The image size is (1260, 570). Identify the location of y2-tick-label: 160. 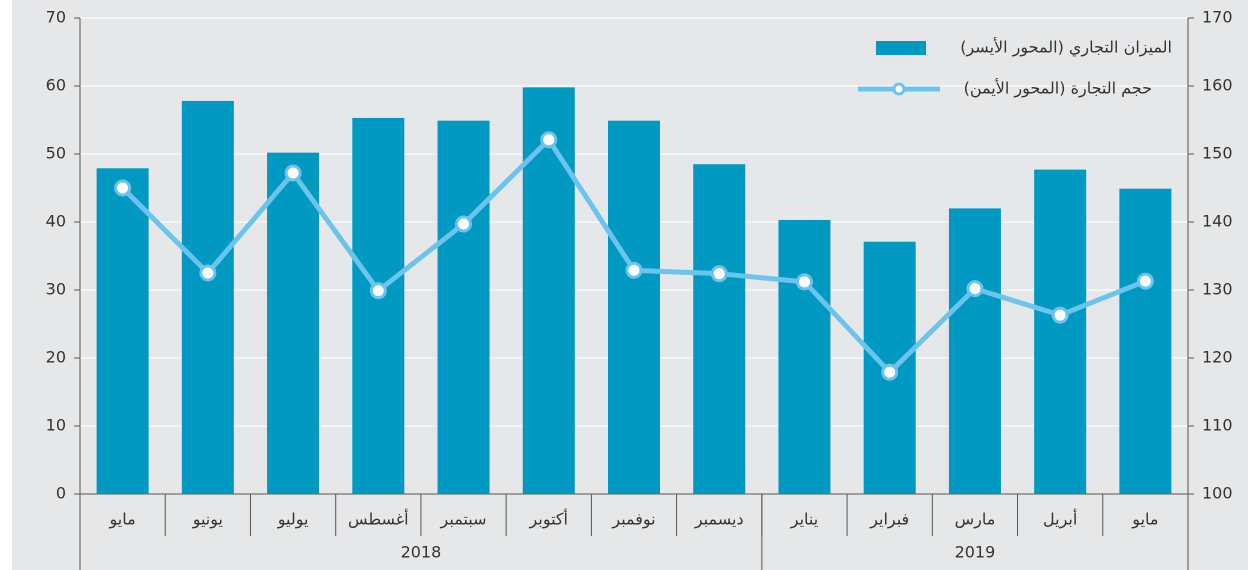
(1217, 85).